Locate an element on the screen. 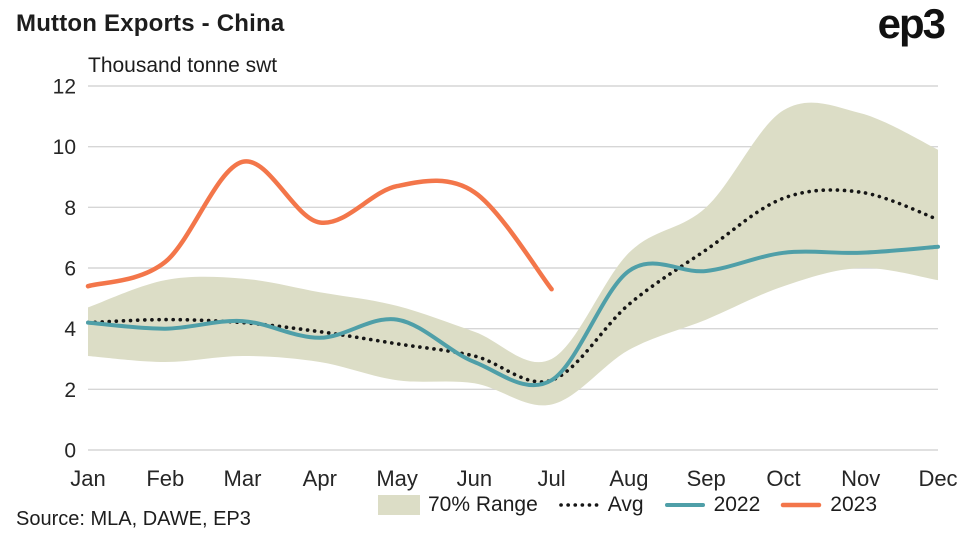 This screenshot has height=541, width=962. x-tick-label: Jul is located at coordinates (552, 478).